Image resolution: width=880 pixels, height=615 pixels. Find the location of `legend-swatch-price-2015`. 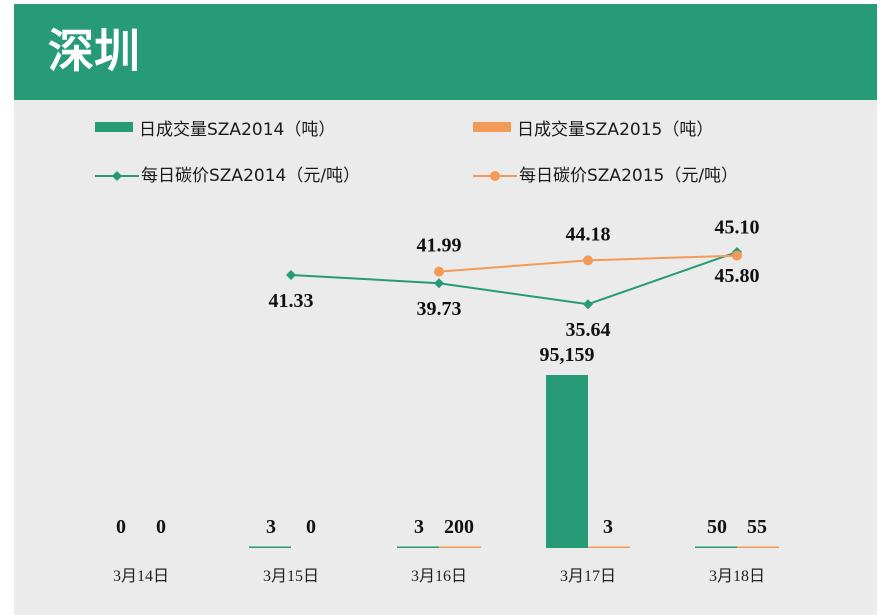

legend-swatch-price-2015 is located at coordinates (495, 174).